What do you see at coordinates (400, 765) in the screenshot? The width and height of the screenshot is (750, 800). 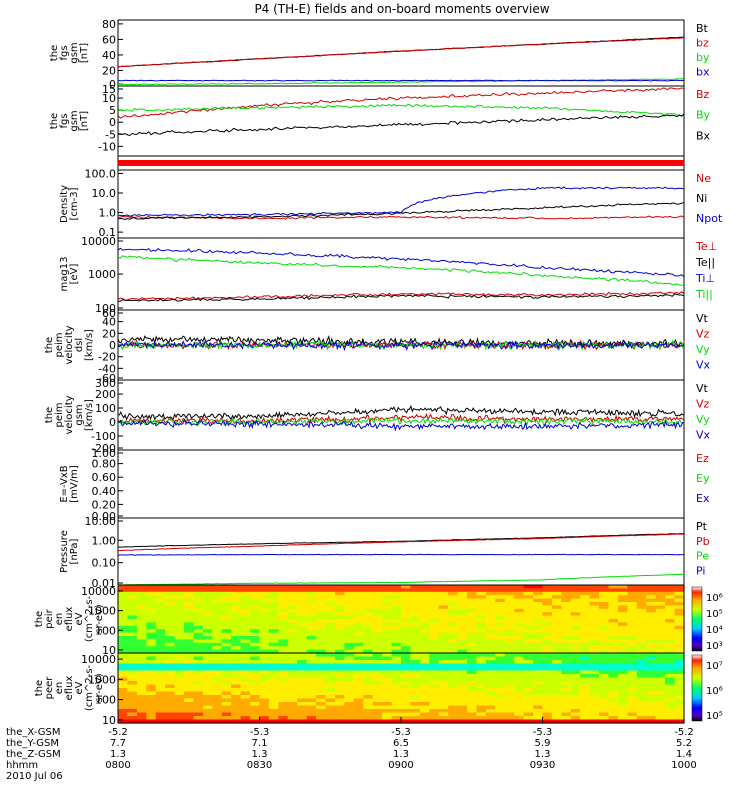 I see `x-row-value: 0900` at bounding box center [400, 765].